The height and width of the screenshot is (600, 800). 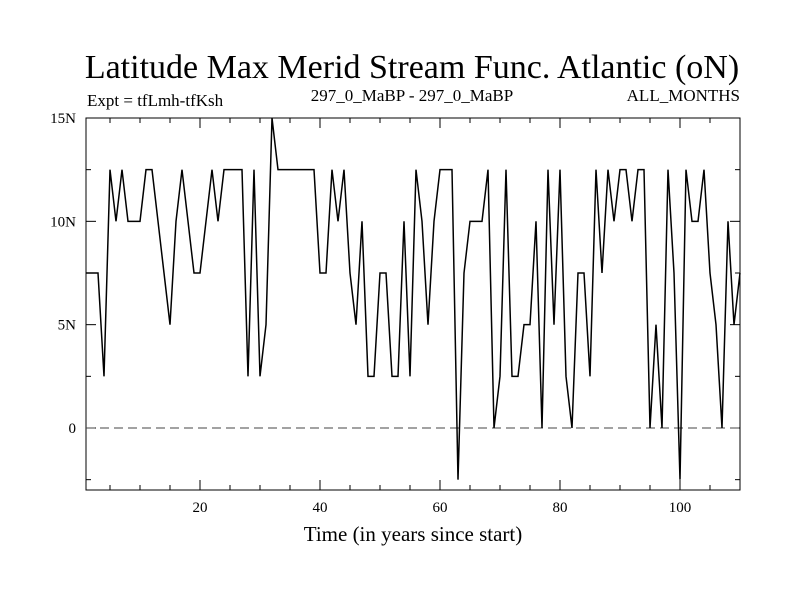 What do you see at coordinates (200, 508) in the screenshot?
I see `x-tick-label: 20` at bounding box center [200, 508].